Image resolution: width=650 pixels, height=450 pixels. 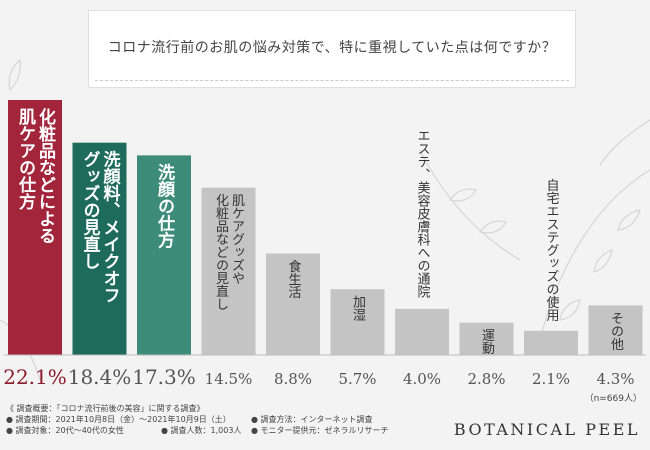 What do you see at coordinates (237, 239) in the screenshot?
I see `category-label-4: 肌ケアグッズや` at bounding box center [237, 239].